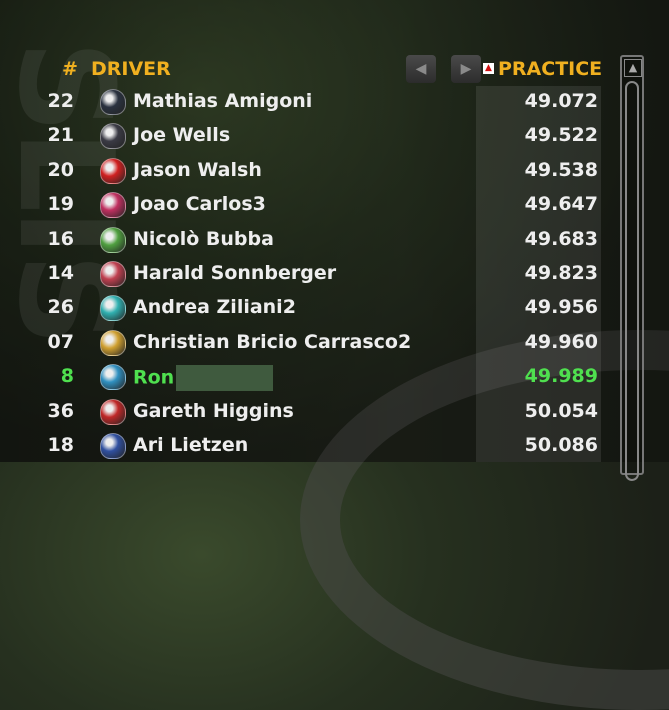 This screenshot has height=710, width=669. I want to click on scroll-up-icon: ▲, so click(633, 68).